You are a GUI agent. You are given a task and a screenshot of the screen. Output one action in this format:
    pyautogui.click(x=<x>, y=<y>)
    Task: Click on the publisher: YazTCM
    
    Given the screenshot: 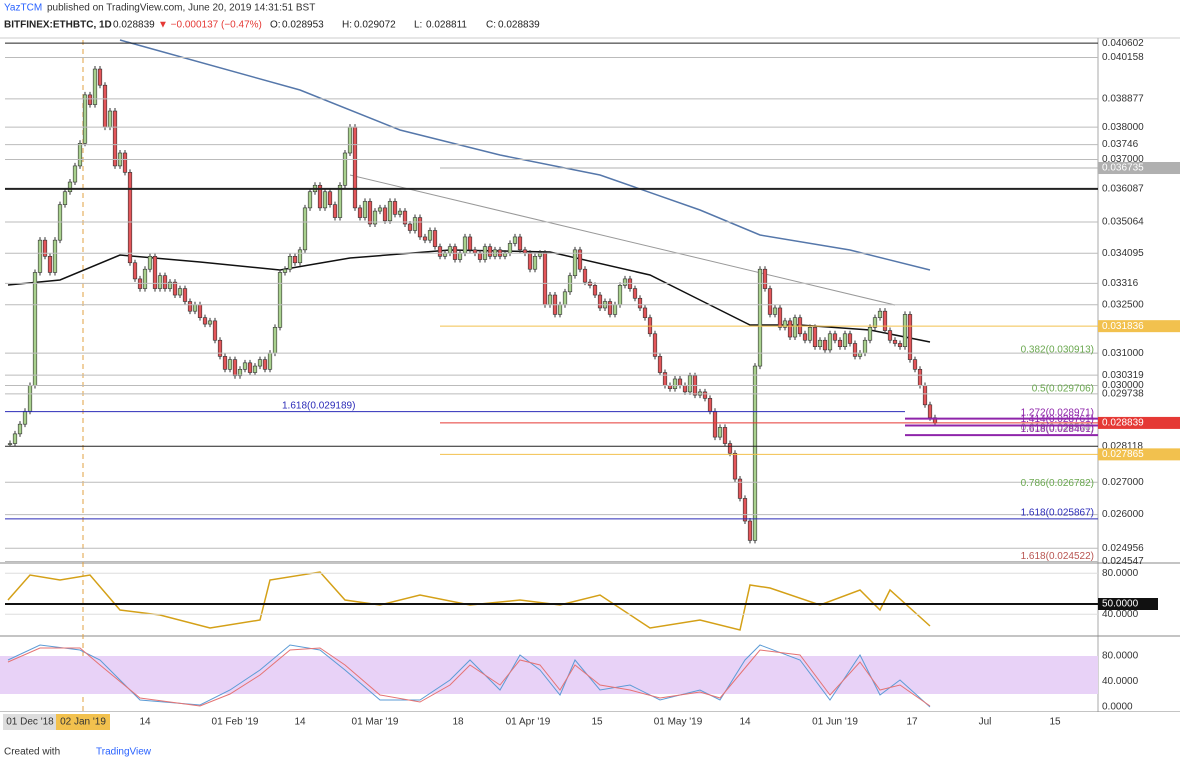 What is the action you would take?
    pyautogui.click(x=23, y=8)
    